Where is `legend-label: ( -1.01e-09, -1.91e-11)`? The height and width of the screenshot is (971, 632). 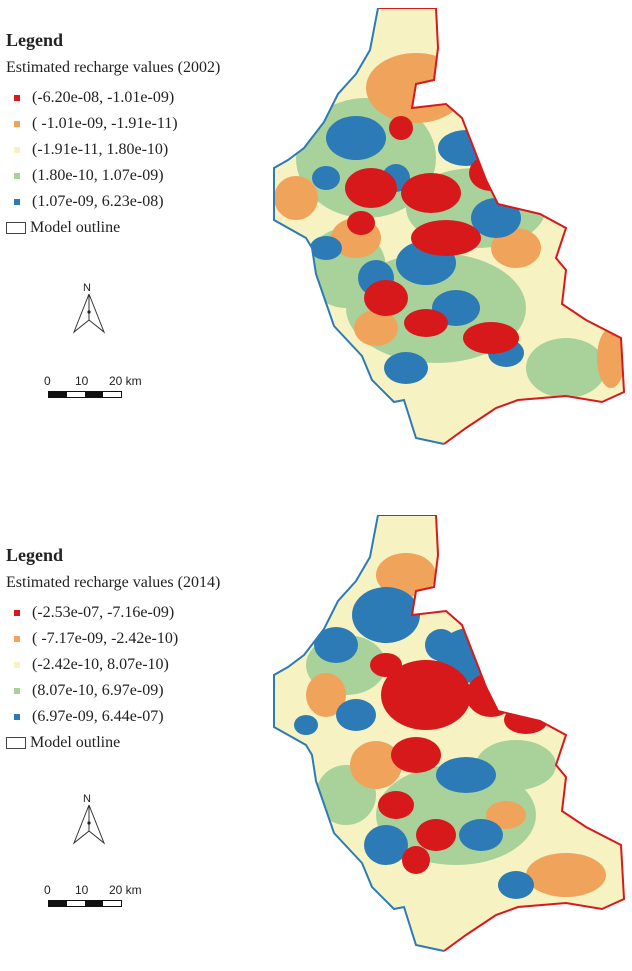
legend-label: ( -1.01e-09, -1.91e-11) is located at coordinates (105, 123).